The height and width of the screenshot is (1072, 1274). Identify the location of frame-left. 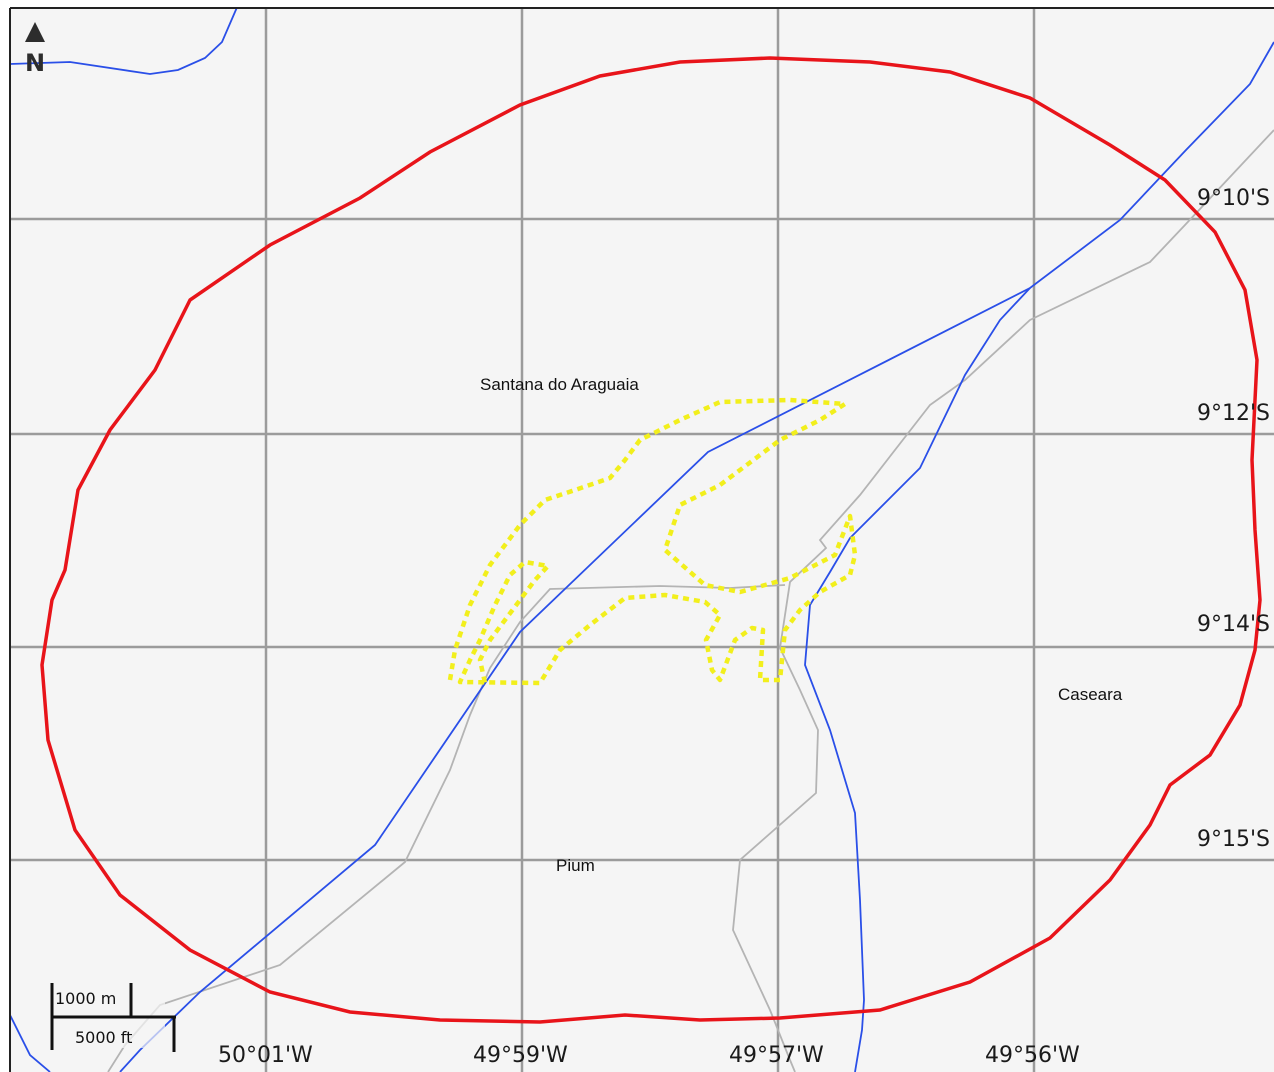
(5, 536).